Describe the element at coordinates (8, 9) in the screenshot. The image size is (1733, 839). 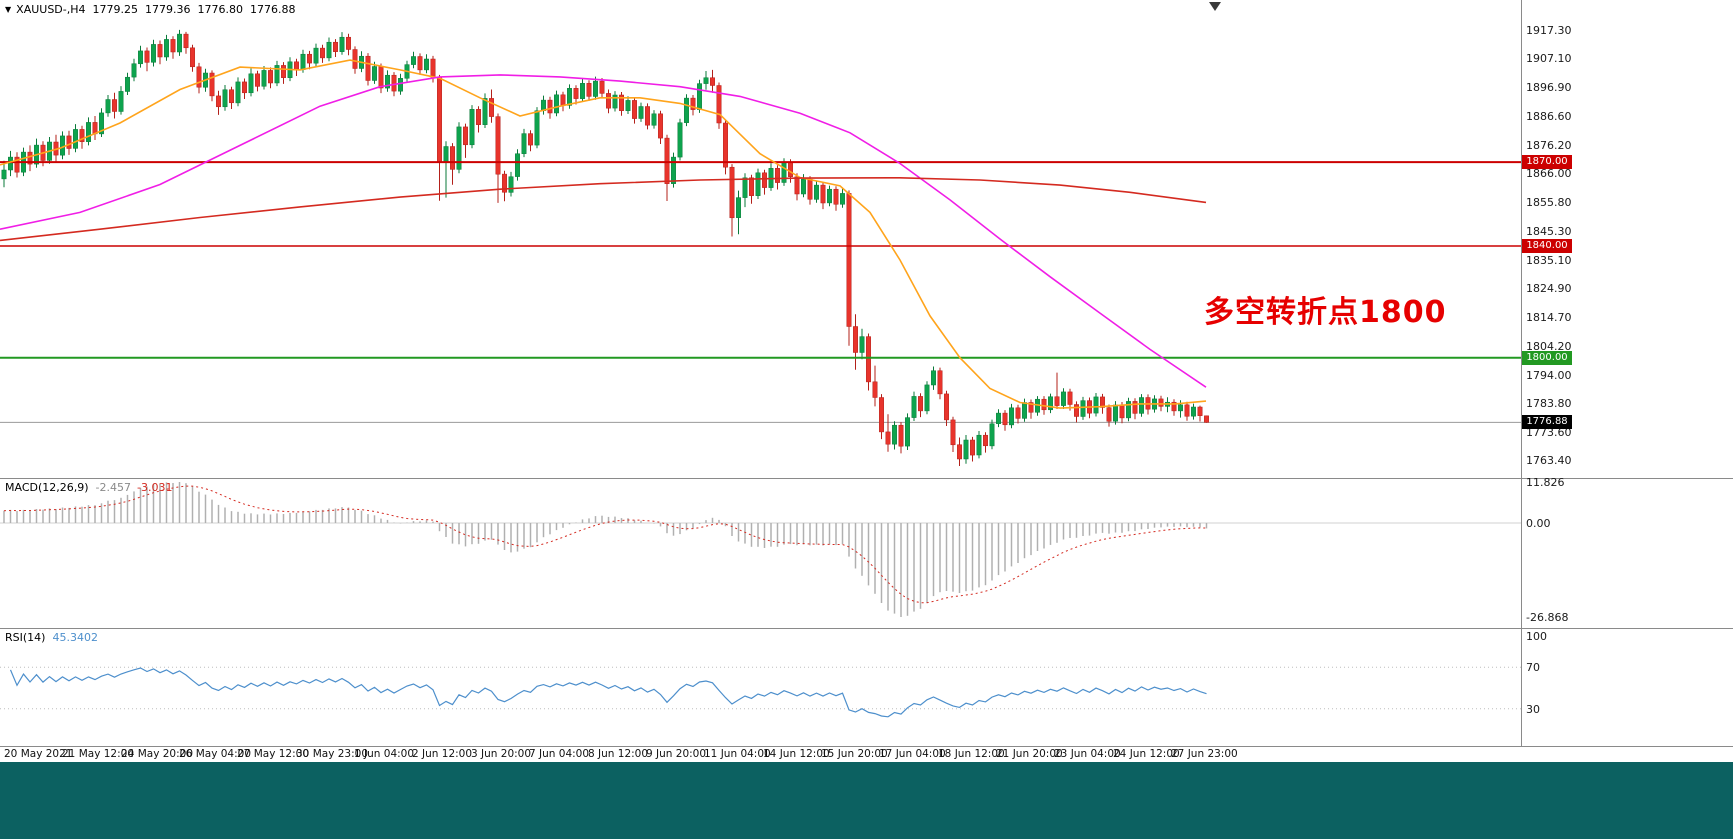
I see `symbol-collapse-icon: ▼` at that location.